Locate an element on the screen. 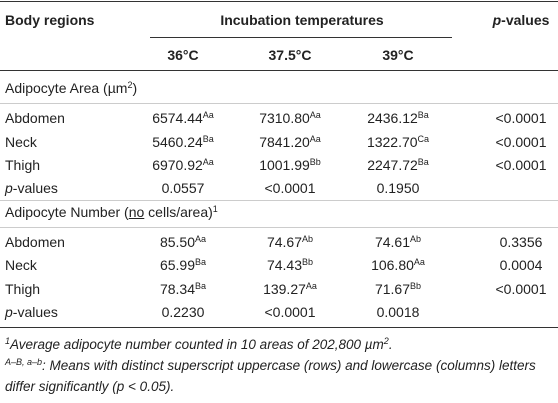  text-segment: cells/area) is located at coordinates (178, 212).